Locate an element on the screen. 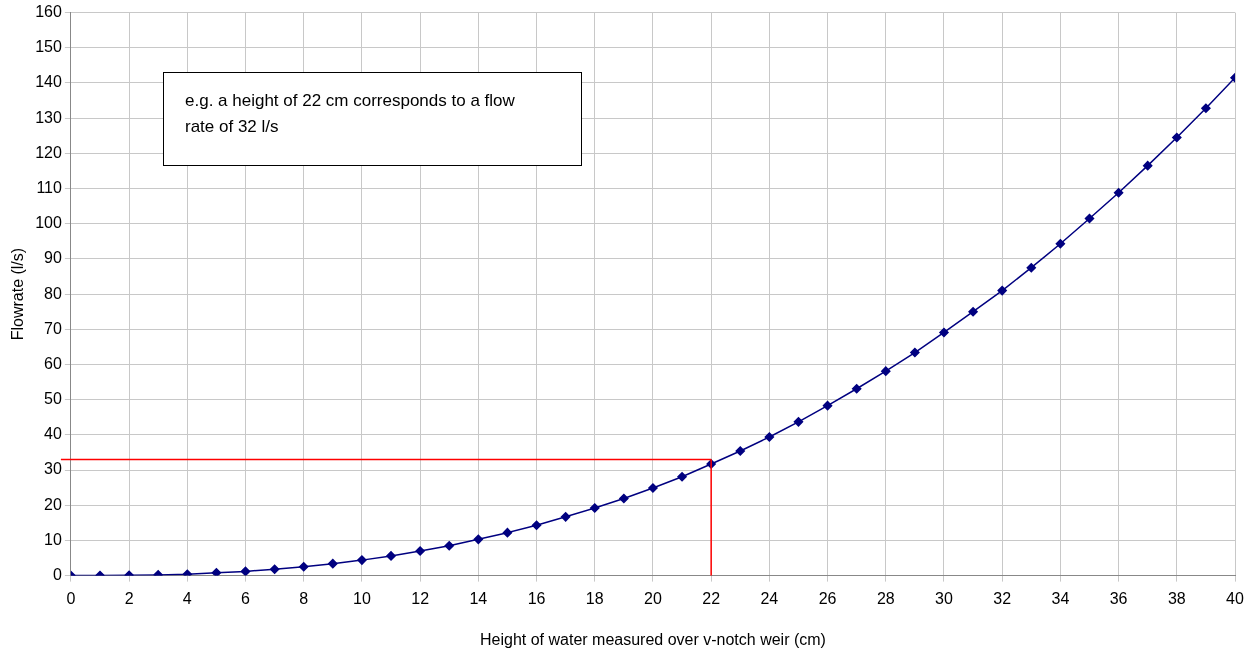  y-tick-label: 160 is located at coordinates (48, 12).